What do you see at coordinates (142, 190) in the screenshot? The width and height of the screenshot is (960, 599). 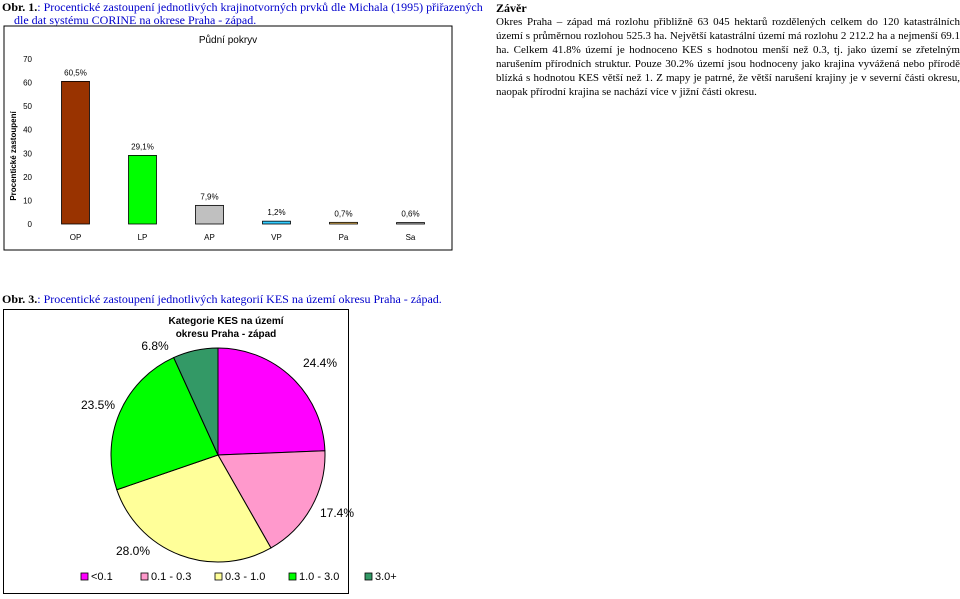 I see `bar-LP` at bounding box center [142, 190].